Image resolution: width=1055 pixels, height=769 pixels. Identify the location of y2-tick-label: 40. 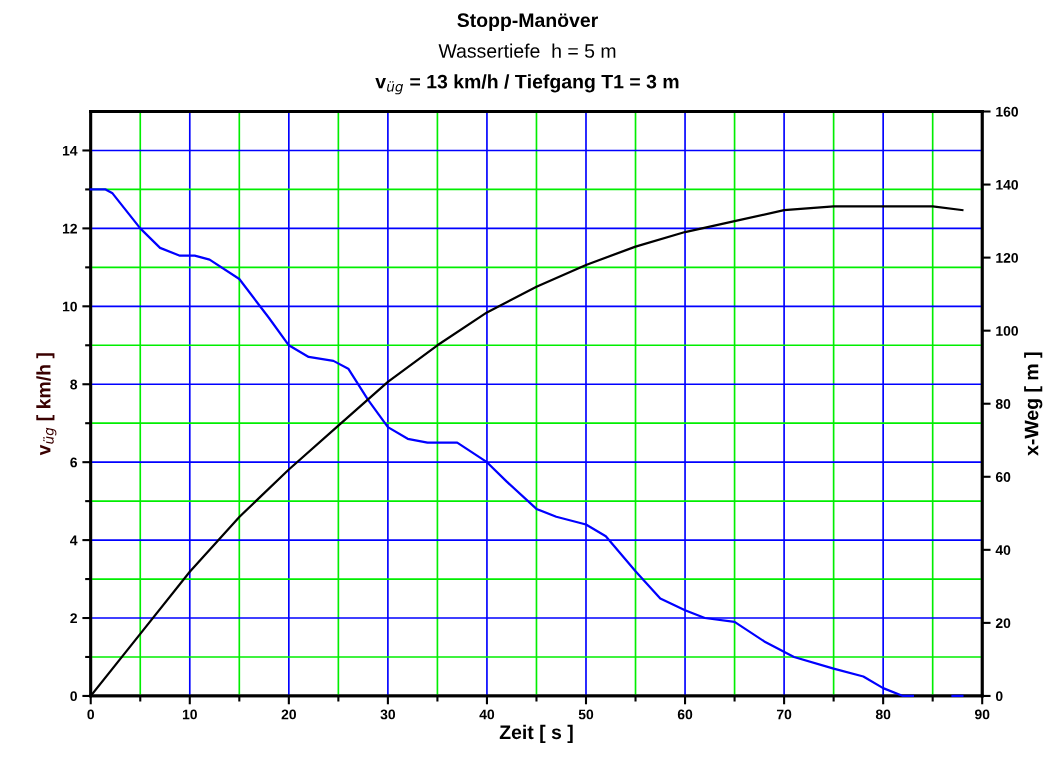
(1003, 550).